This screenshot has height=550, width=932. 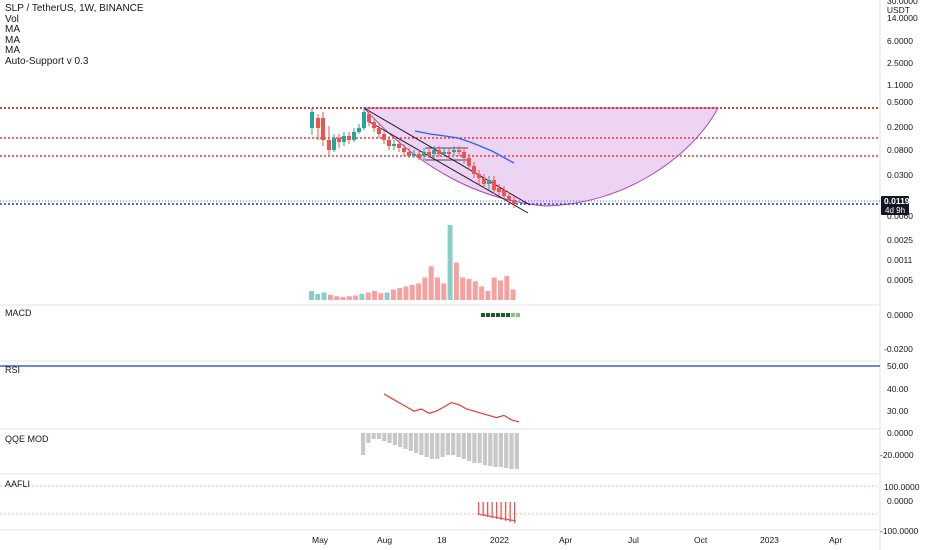 I want to click on time-axis: May Aug 18 2022 Apr Jul Oct 2023 Apr, so click(x=577, y=540).